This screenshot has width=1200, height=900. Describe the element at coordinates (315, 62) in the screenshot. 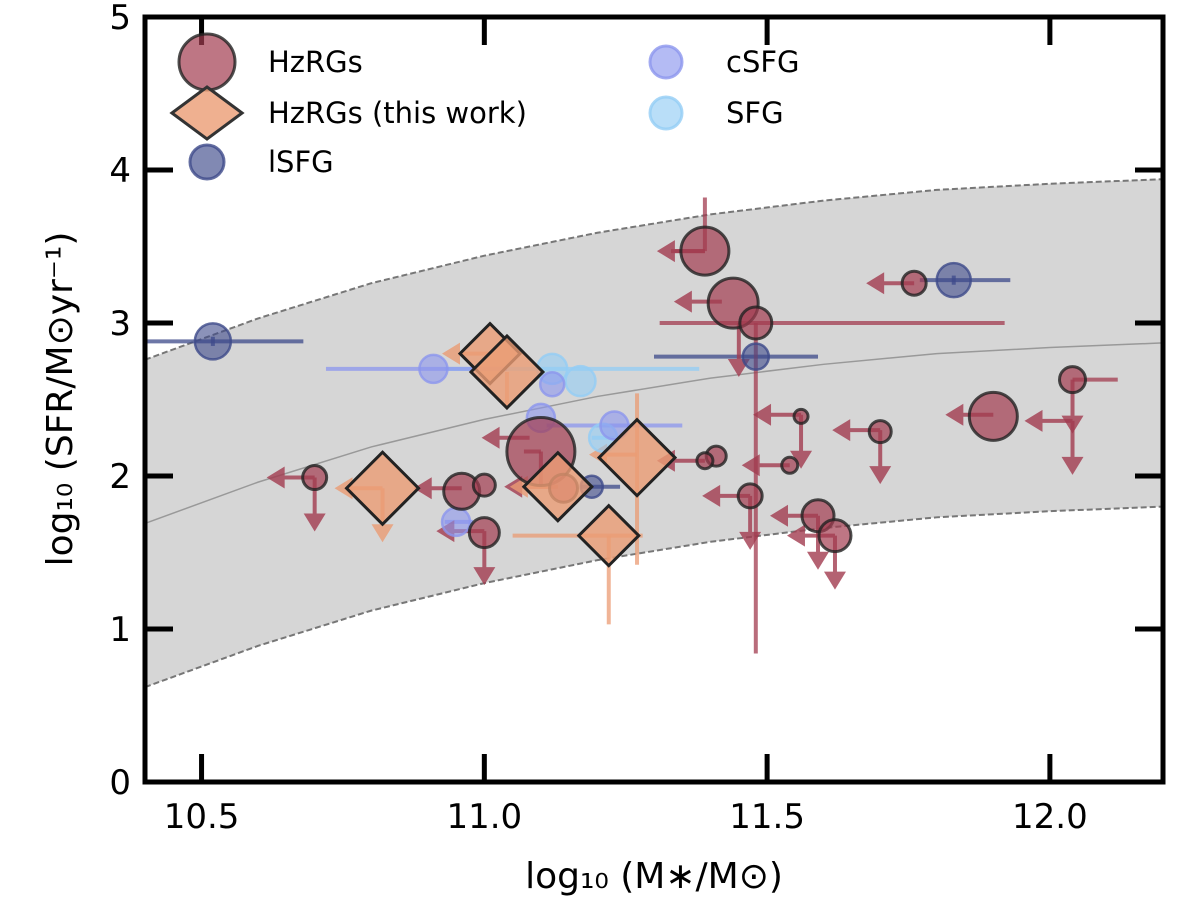

I see `legend-label: HzRGs` at that location.